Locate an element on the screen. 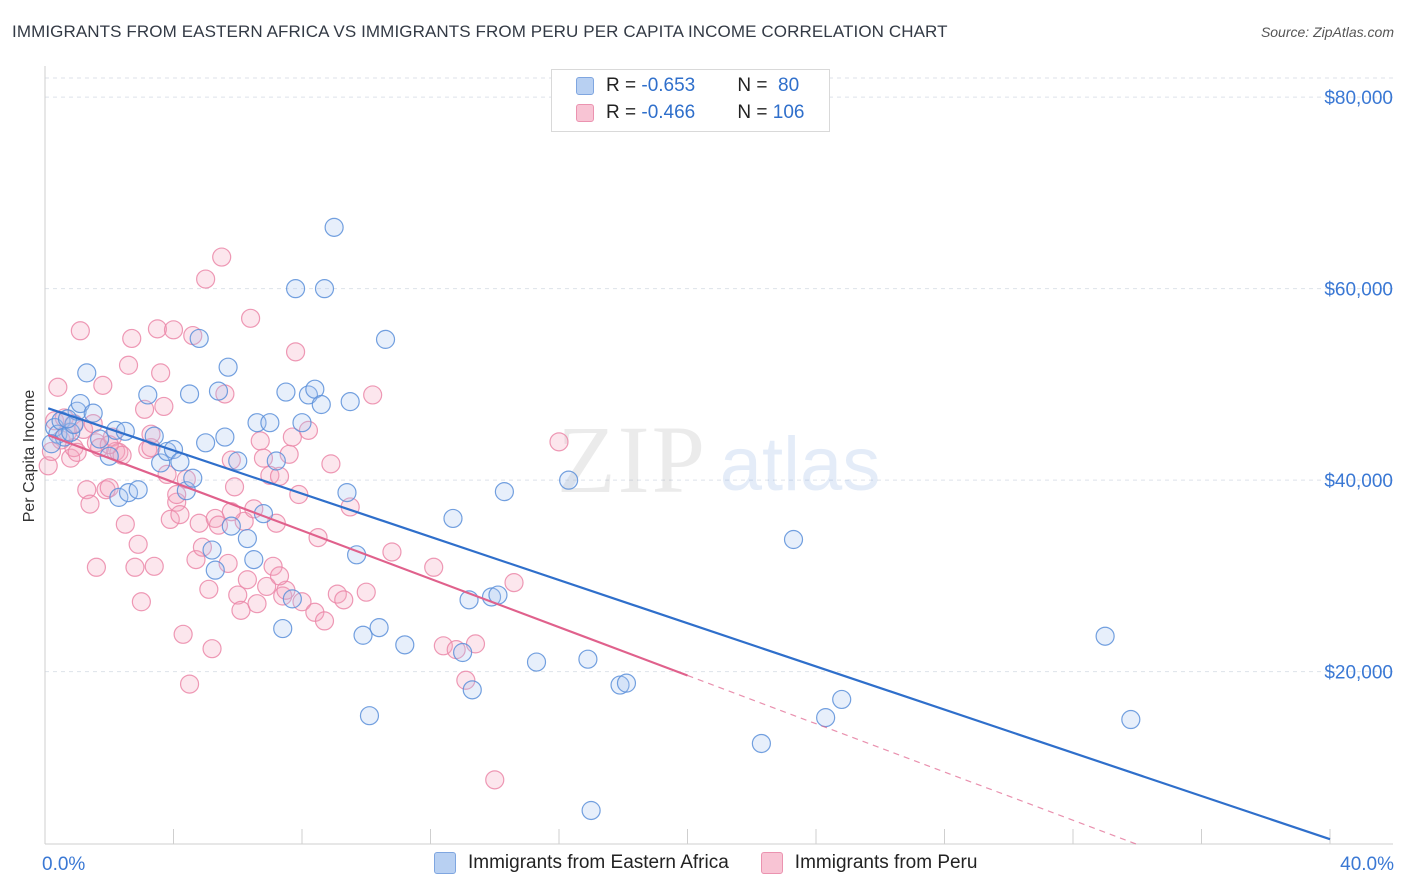 This screenshot has width=1406, height=892. legend-n-value: 80 is located at coordinates (786, 85).